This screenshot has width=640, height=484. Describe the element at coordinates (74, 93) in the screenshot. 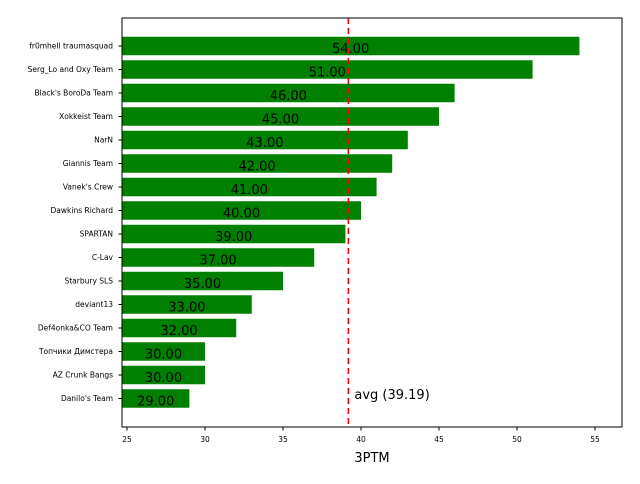

I see `y-tick-label: Black's BoroDa Team` at that location.